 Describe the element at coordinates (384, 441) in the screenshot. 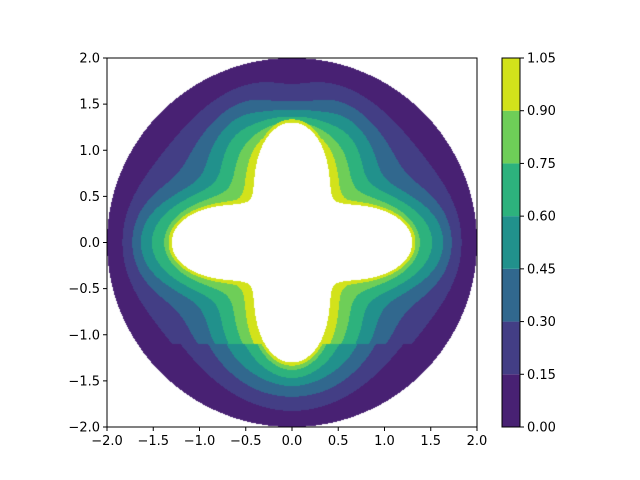

I see `x-tick-label: 1.0` at that location.